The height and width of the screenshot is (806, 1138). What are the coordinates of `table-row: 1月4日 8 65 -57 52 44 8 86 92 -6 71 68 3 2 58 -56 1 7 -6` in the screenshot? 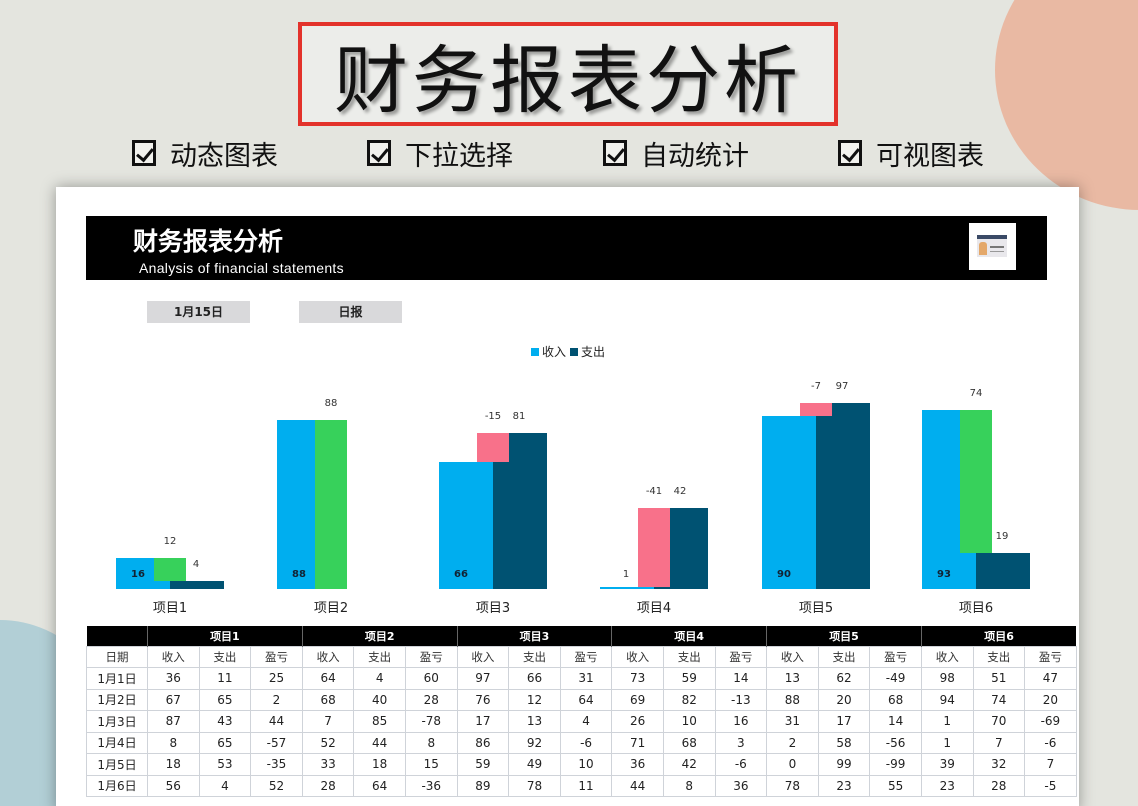 It's located at (581, 742).